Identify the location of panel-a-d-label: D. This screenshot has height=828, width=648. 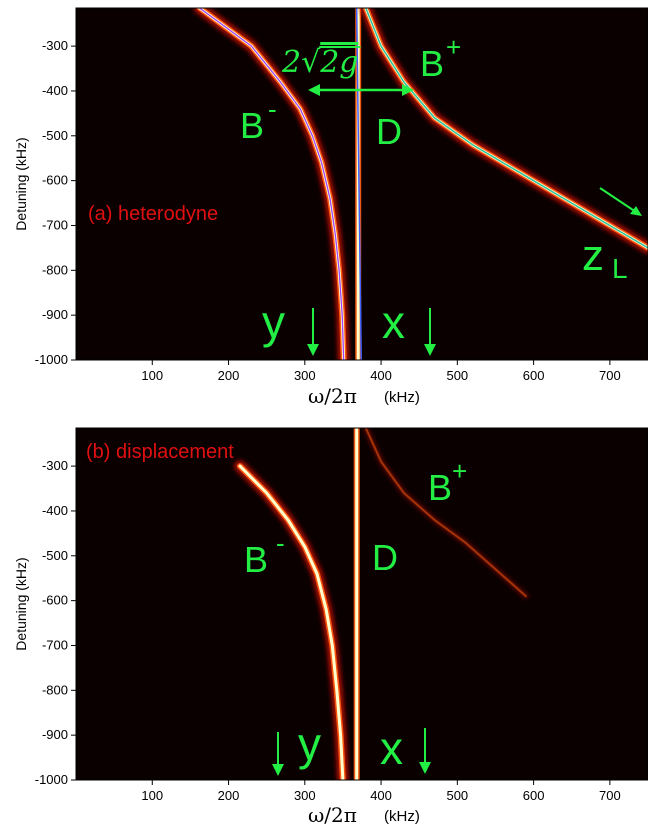
(389, 131).